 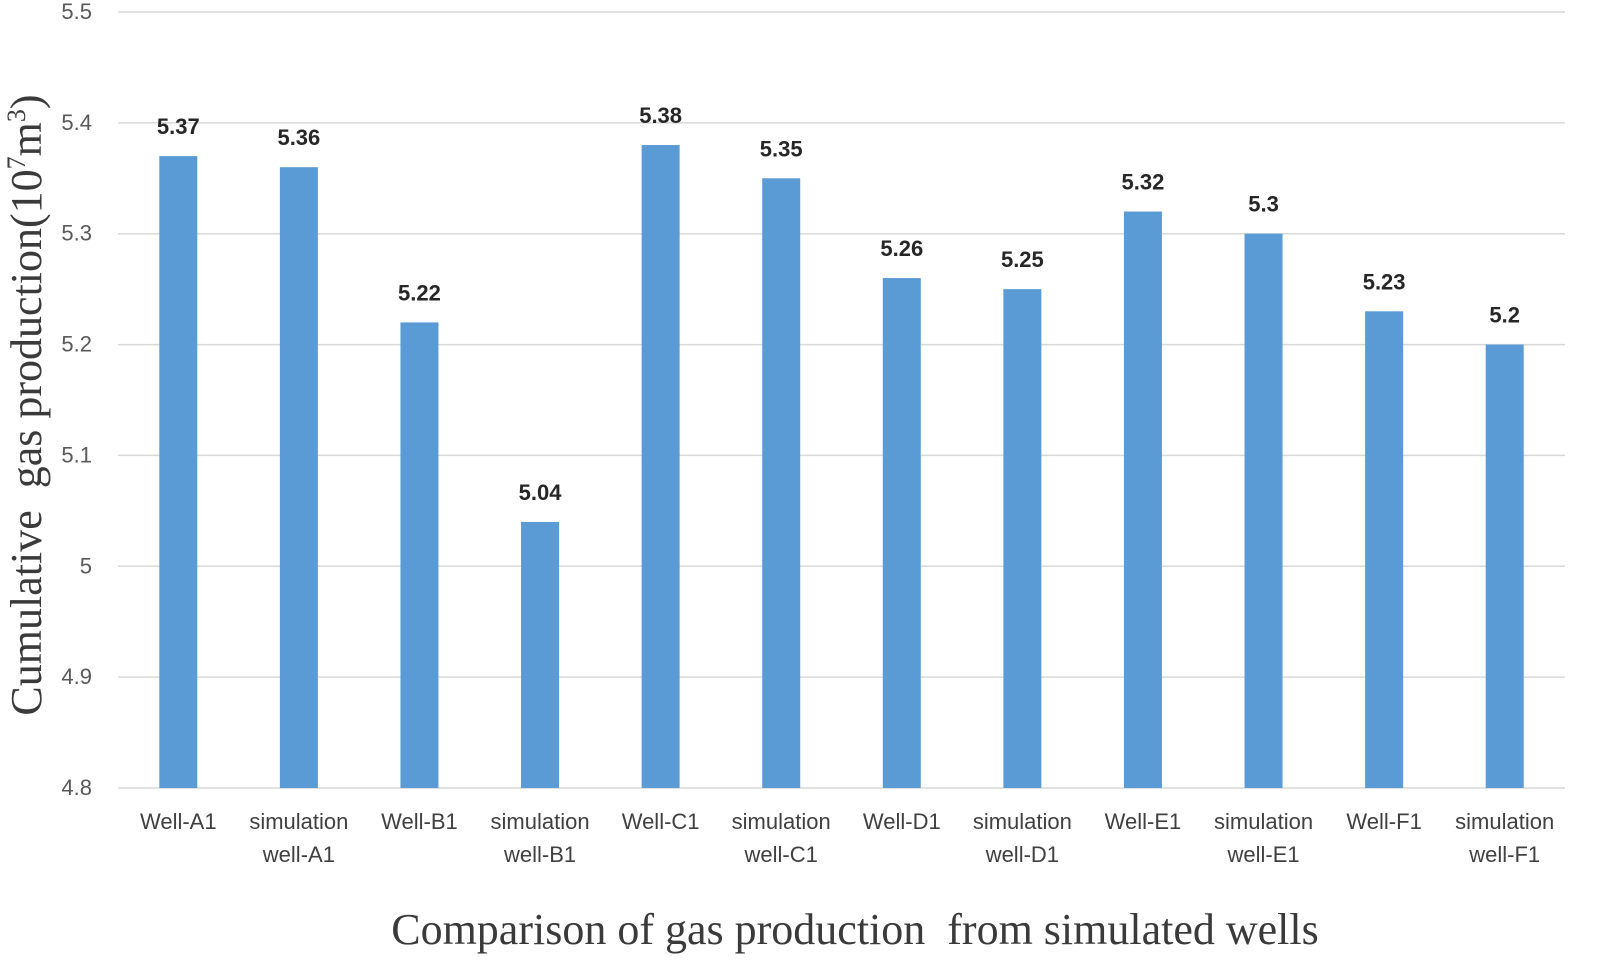 I want to click on category-label: well-C1, so click(x=781, y=854).